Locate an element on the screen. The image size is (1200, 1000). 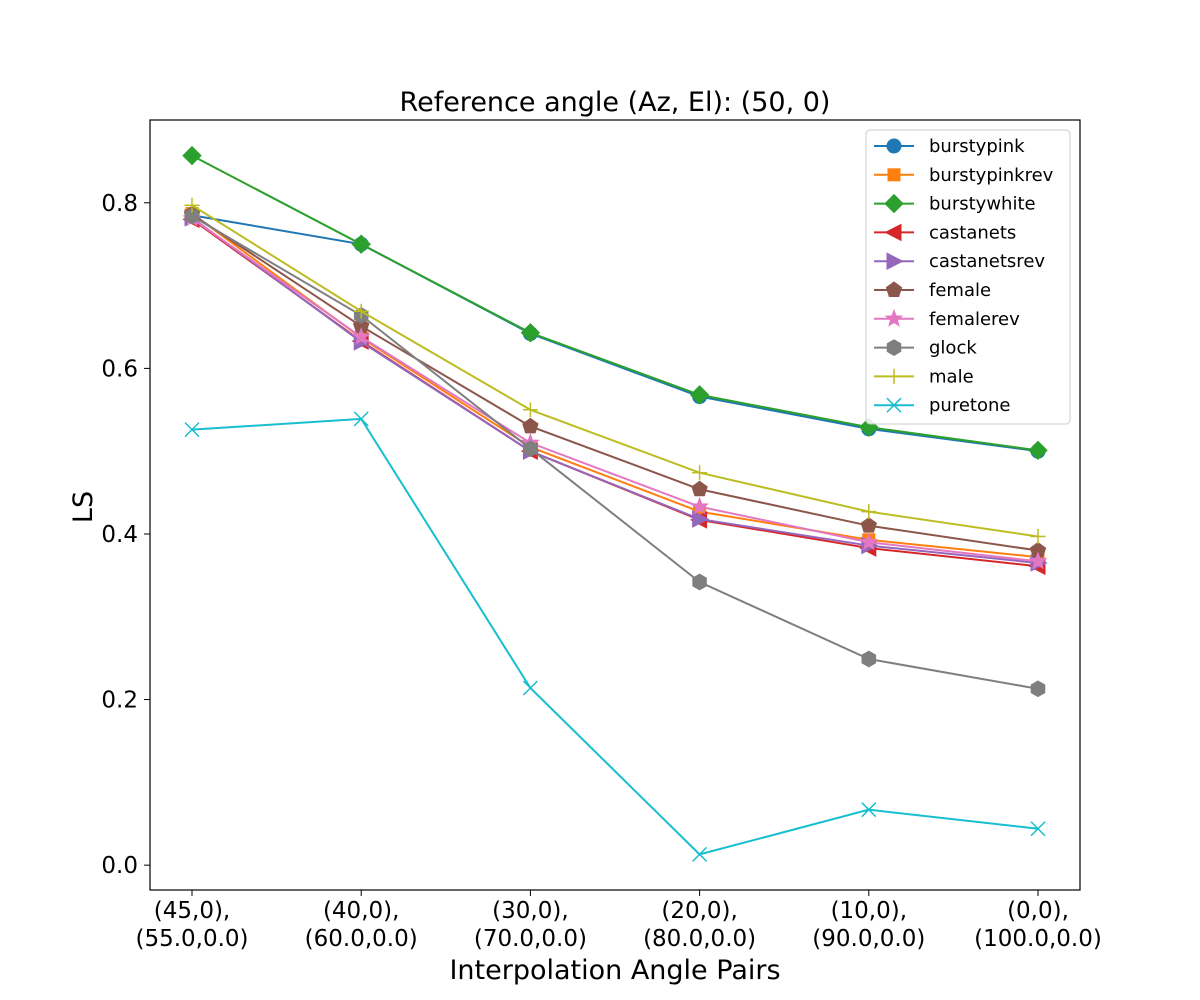
x-tick-label: (45,0), is located at coordinates (192, 911).